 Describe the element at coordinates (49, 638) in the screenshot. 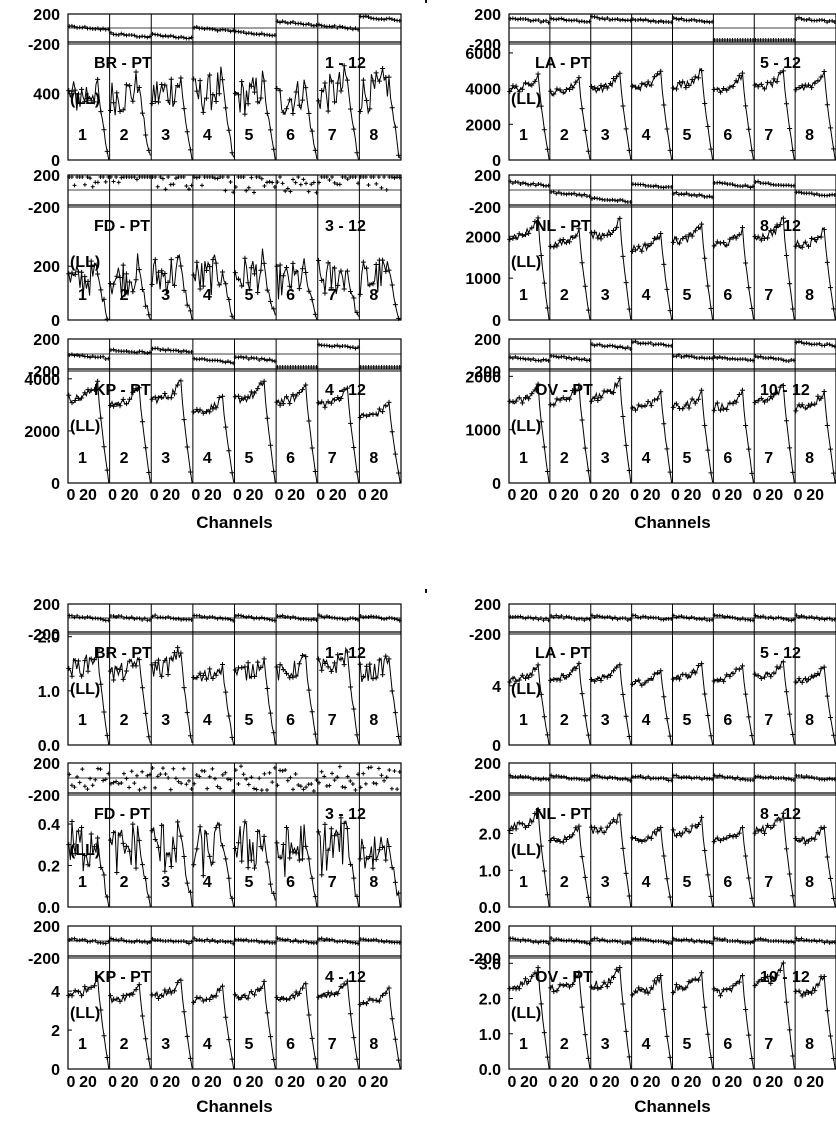

I see `amp-tick-label: 2.0` at that location.